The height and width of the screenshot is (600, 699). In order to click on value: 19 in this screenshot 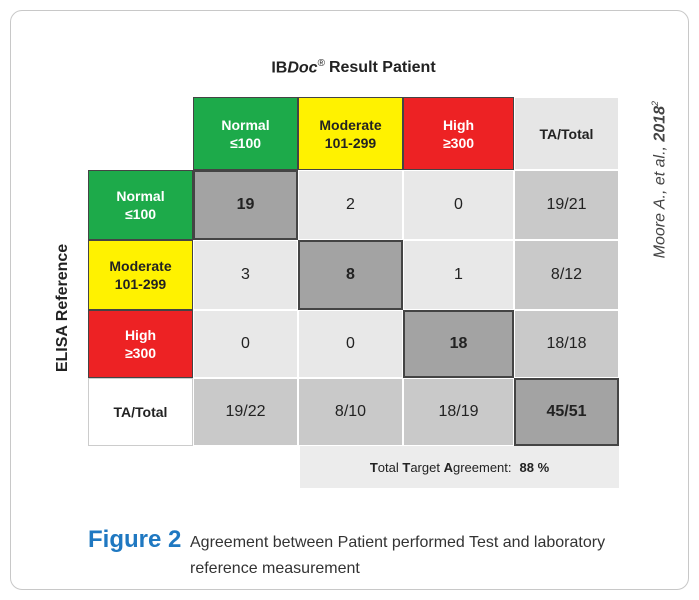, I will do `click(245, 204)`.